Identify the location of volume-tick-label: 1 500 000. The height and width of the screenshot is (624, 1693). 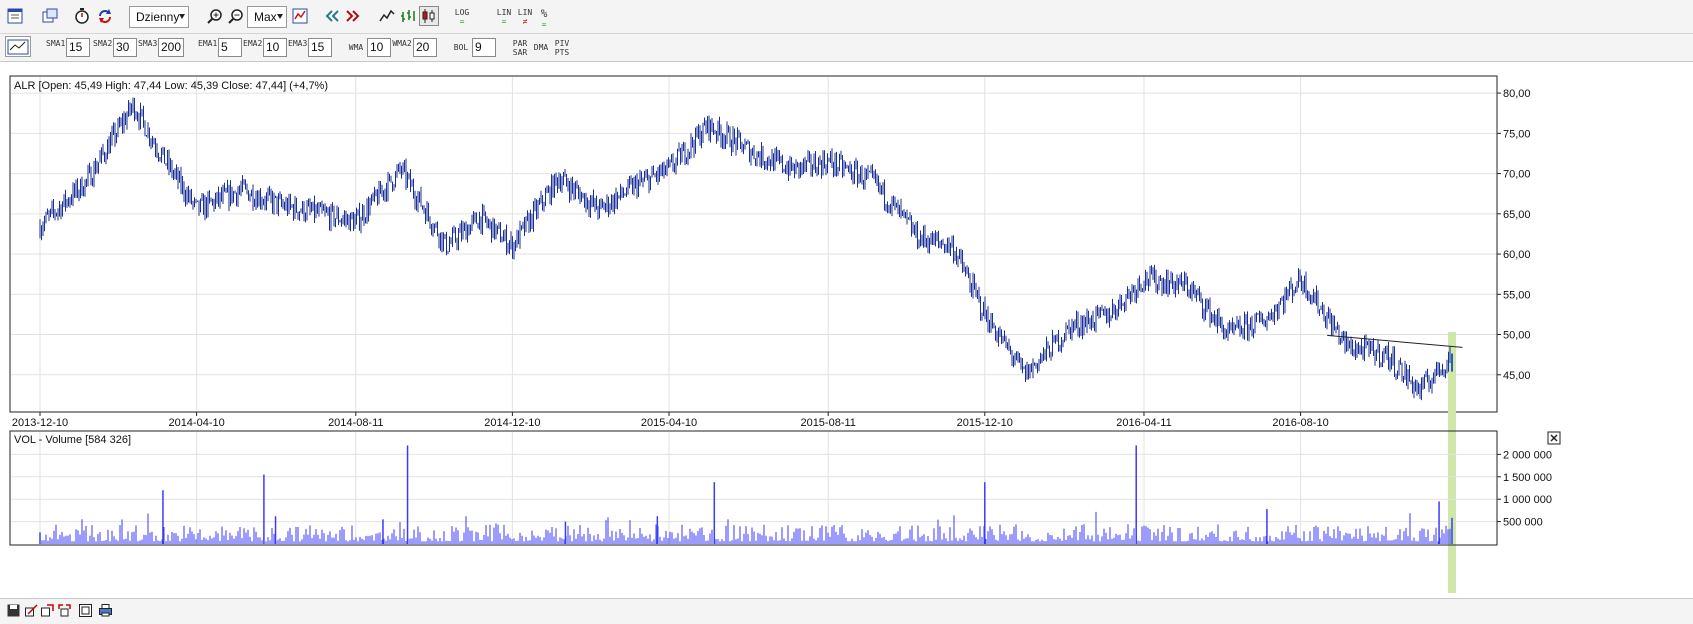
(1527, 478).